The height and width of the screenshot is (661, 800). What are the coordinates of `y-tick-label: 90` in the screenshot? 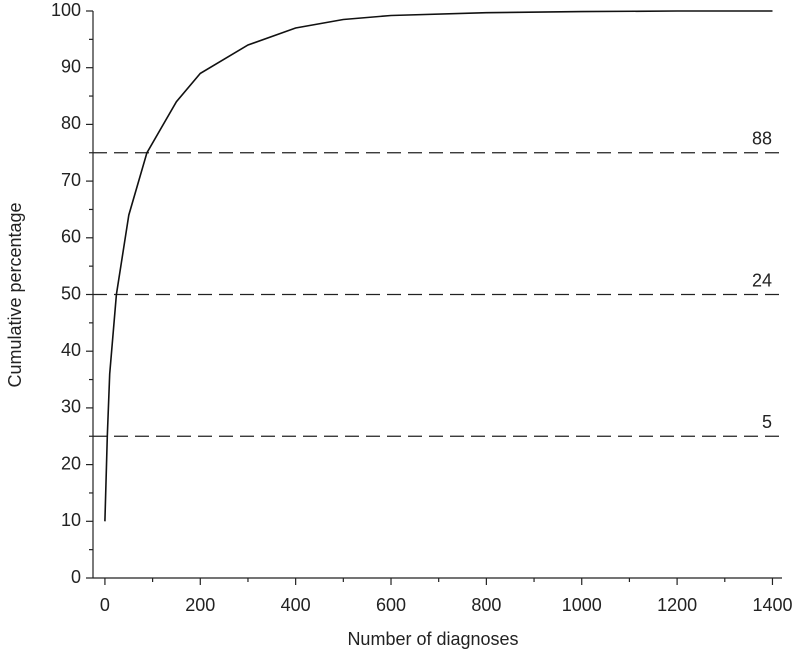 It's located at (71, 66).